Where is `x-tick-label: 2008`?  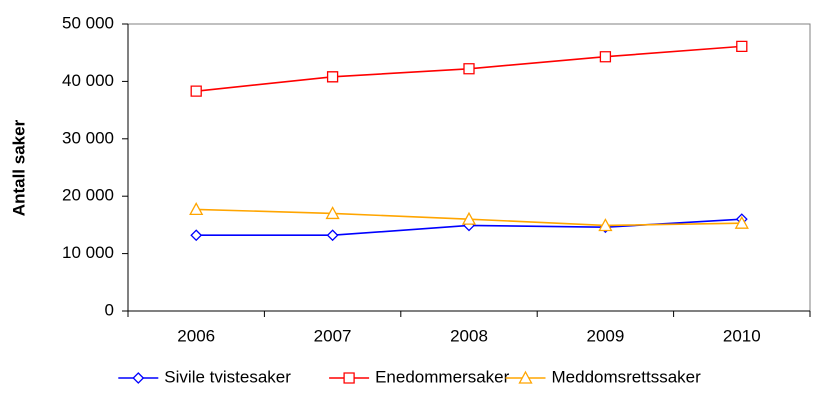
x-tick-label: 2008 is located at coordinates (469, 335).